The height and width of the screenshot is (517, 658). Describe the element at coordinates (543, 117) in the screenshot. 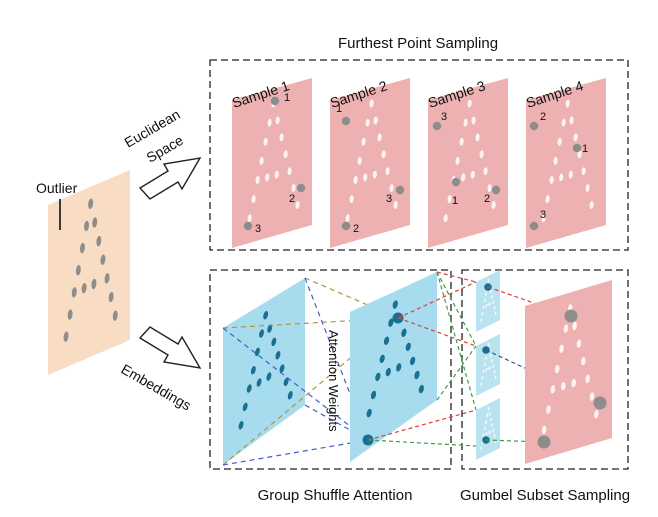

I see `sample-4-marker-2: 2` at that location.